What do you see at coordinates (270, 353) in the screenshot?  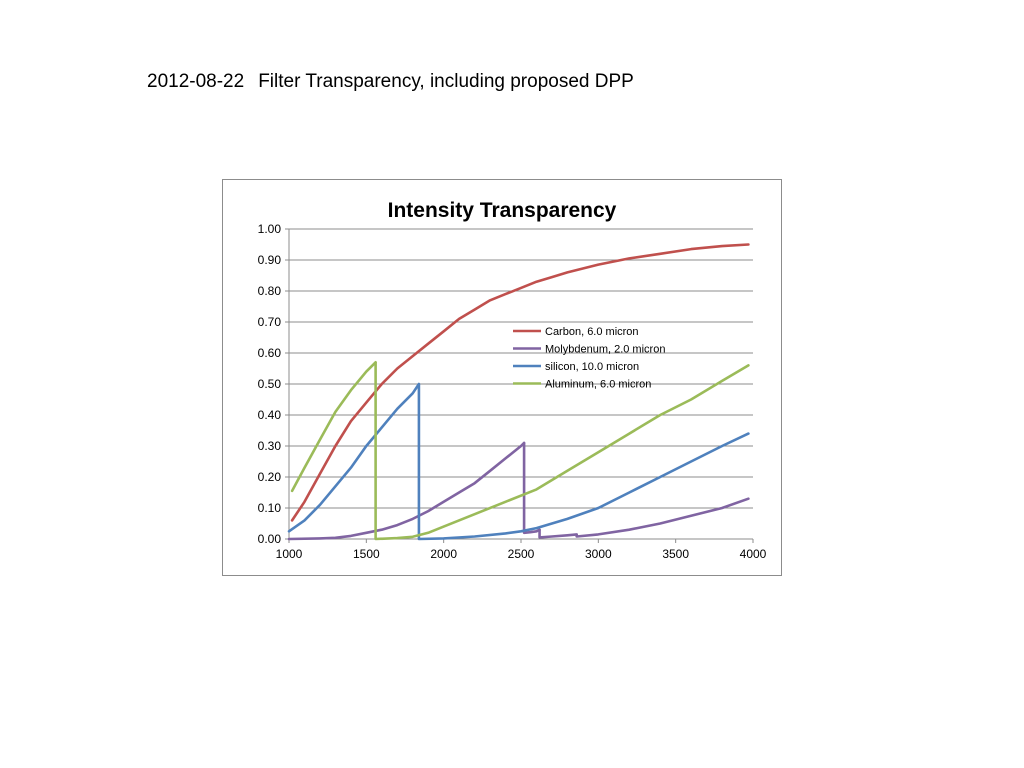 I see `y-tick-label: 0.60` at bounding box center [270, 353].